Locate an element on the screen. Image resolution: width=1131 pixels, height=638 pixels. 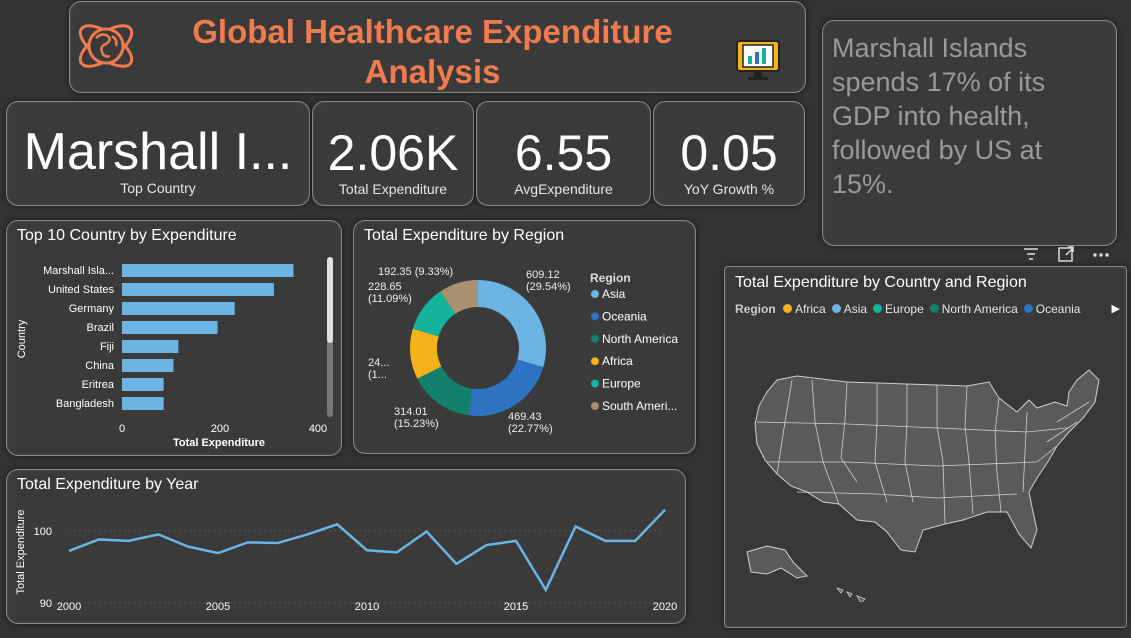
x-tick-label: 2005 is located at coordinates (218, 607).